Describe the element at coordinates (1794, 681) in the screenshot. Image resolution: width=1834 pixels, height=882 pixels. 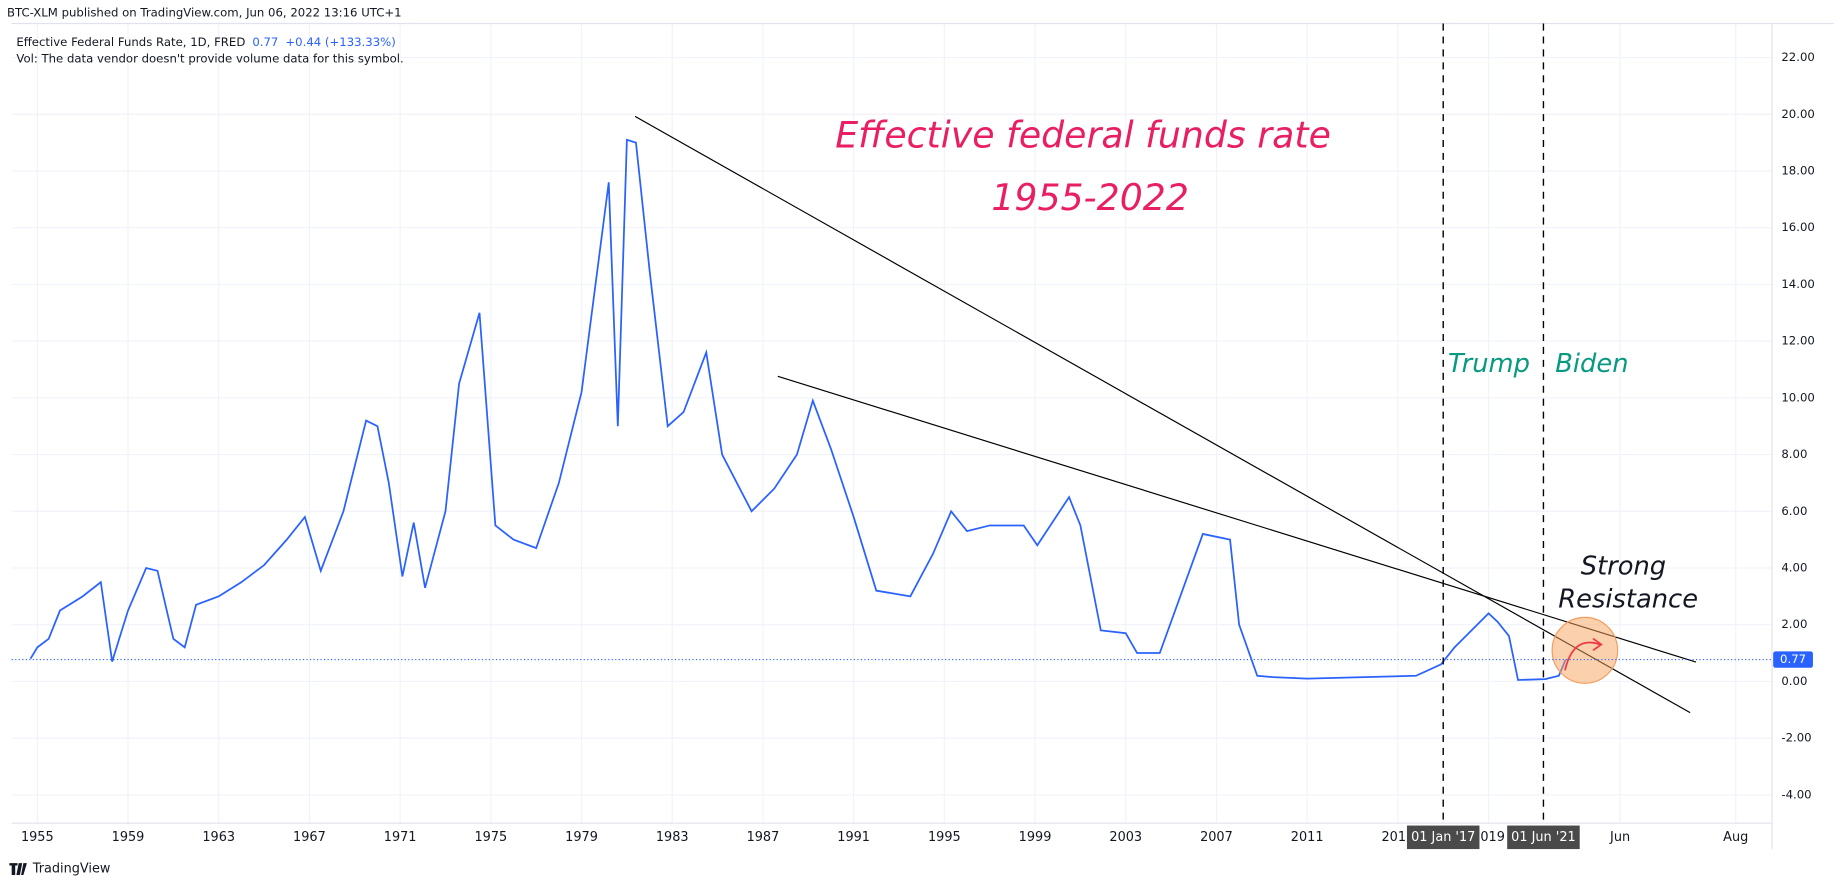
I see `y-tick-label: 0.00` at that location.